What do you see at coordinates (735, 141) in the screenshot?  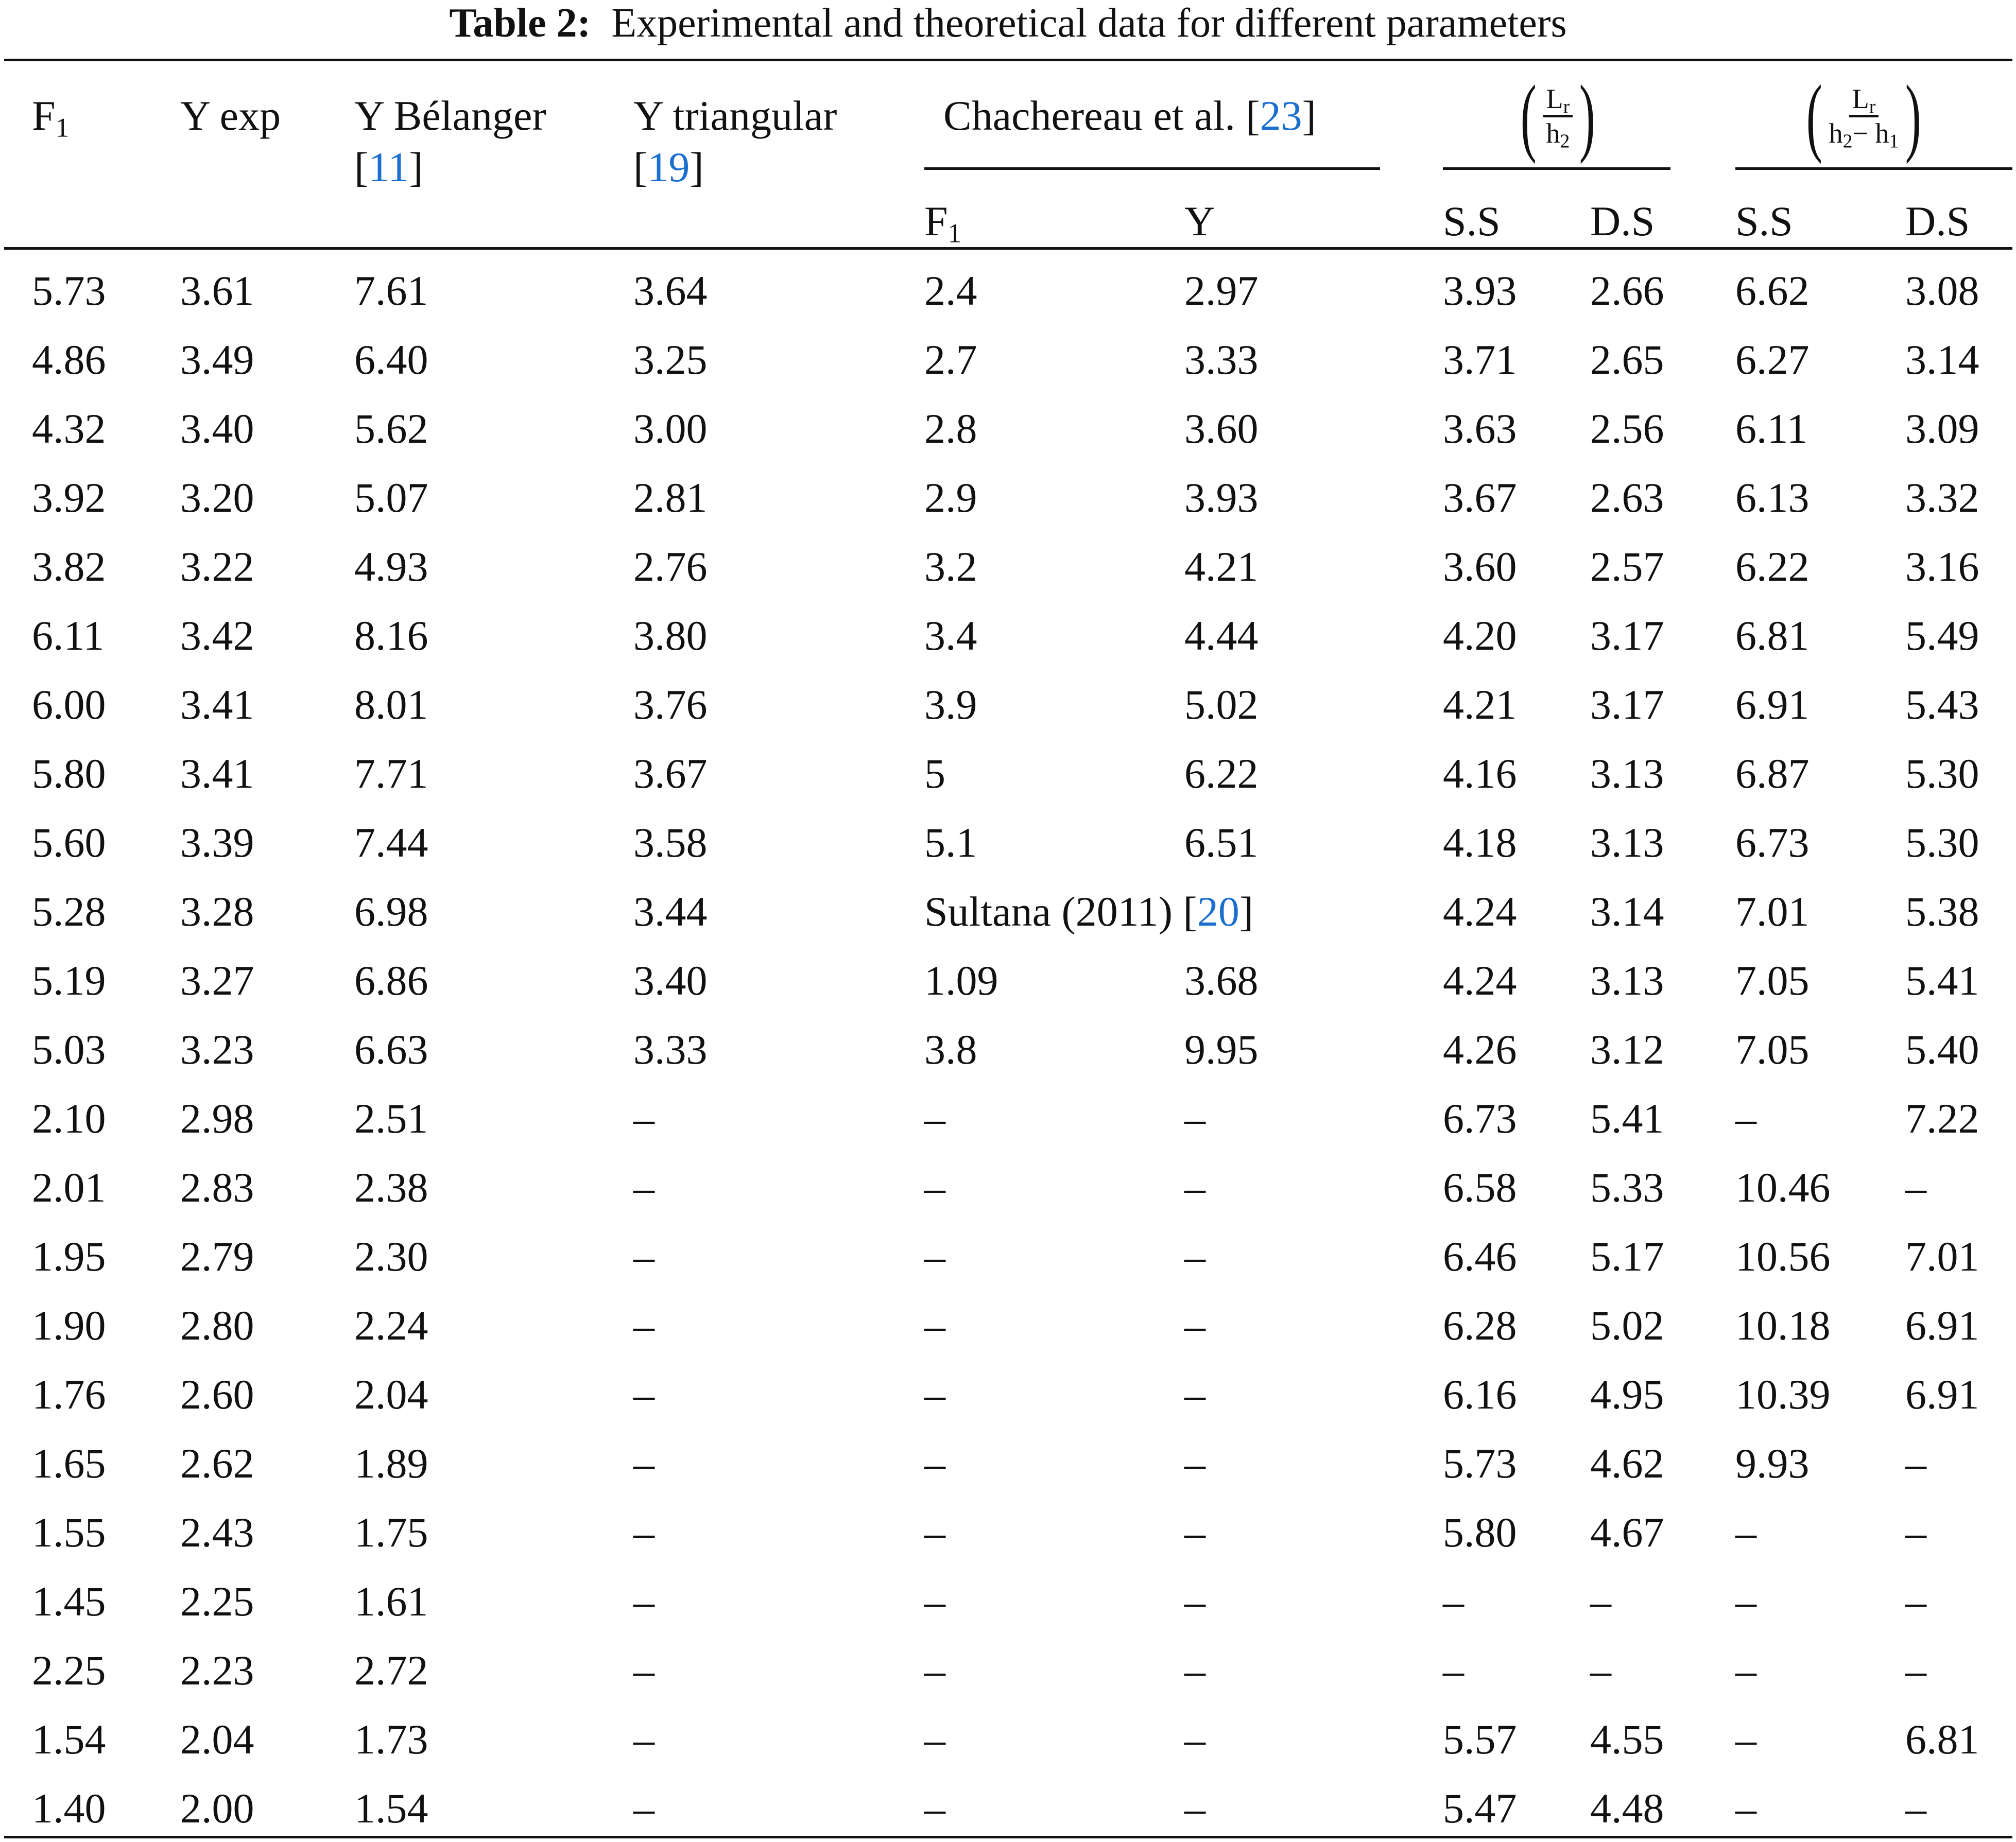 I see `header-y-triangular: Y triangular [19]` at bounding box center [735, 141].